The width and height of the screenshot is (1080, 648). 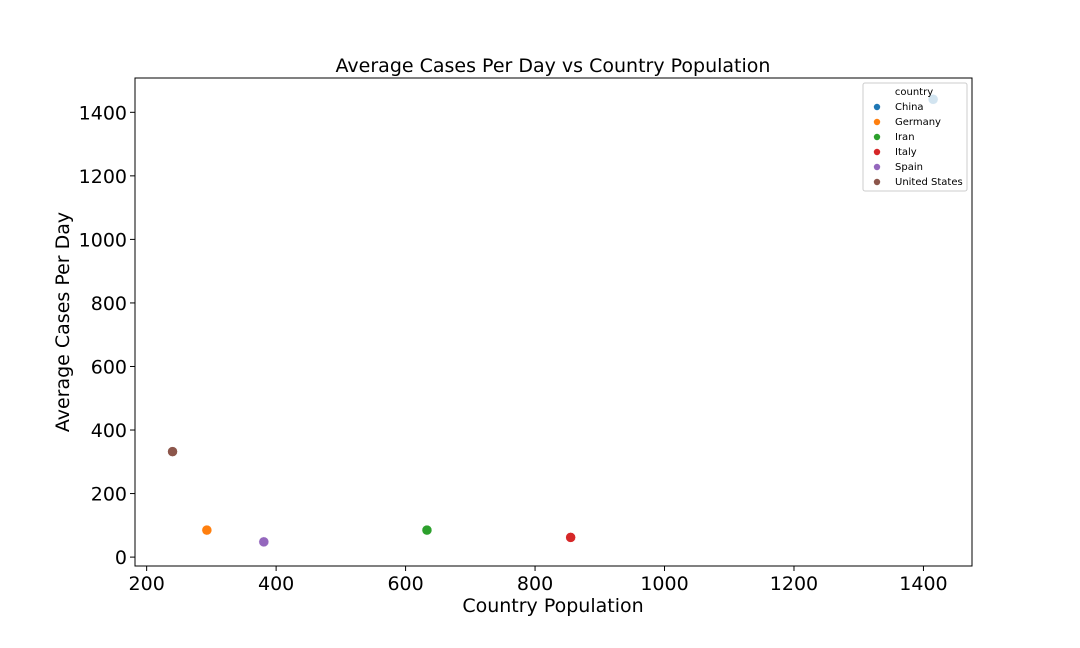 I want to click on legend-label: Spain, so click(x=909, y=167).